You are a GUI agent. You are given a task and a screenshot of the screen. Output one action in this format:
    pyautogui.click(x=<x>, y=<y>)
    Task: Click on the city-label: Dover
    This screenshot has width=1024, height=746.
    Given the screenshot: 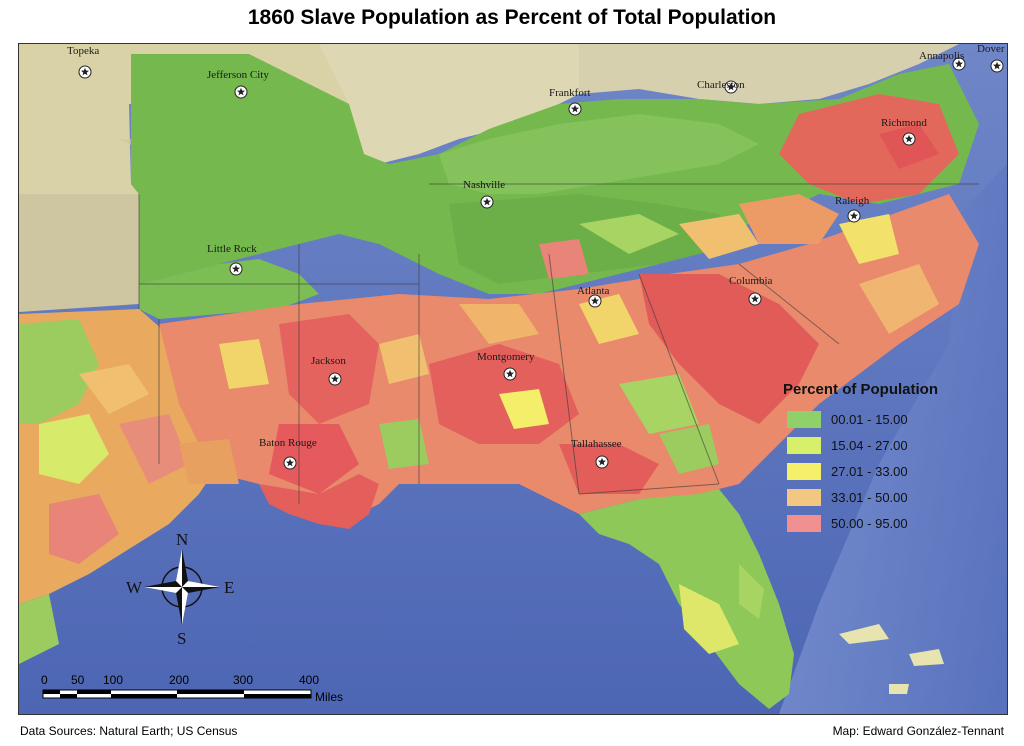 What is the action you would take?
    pyautogui.click(x=991, y=49)
    